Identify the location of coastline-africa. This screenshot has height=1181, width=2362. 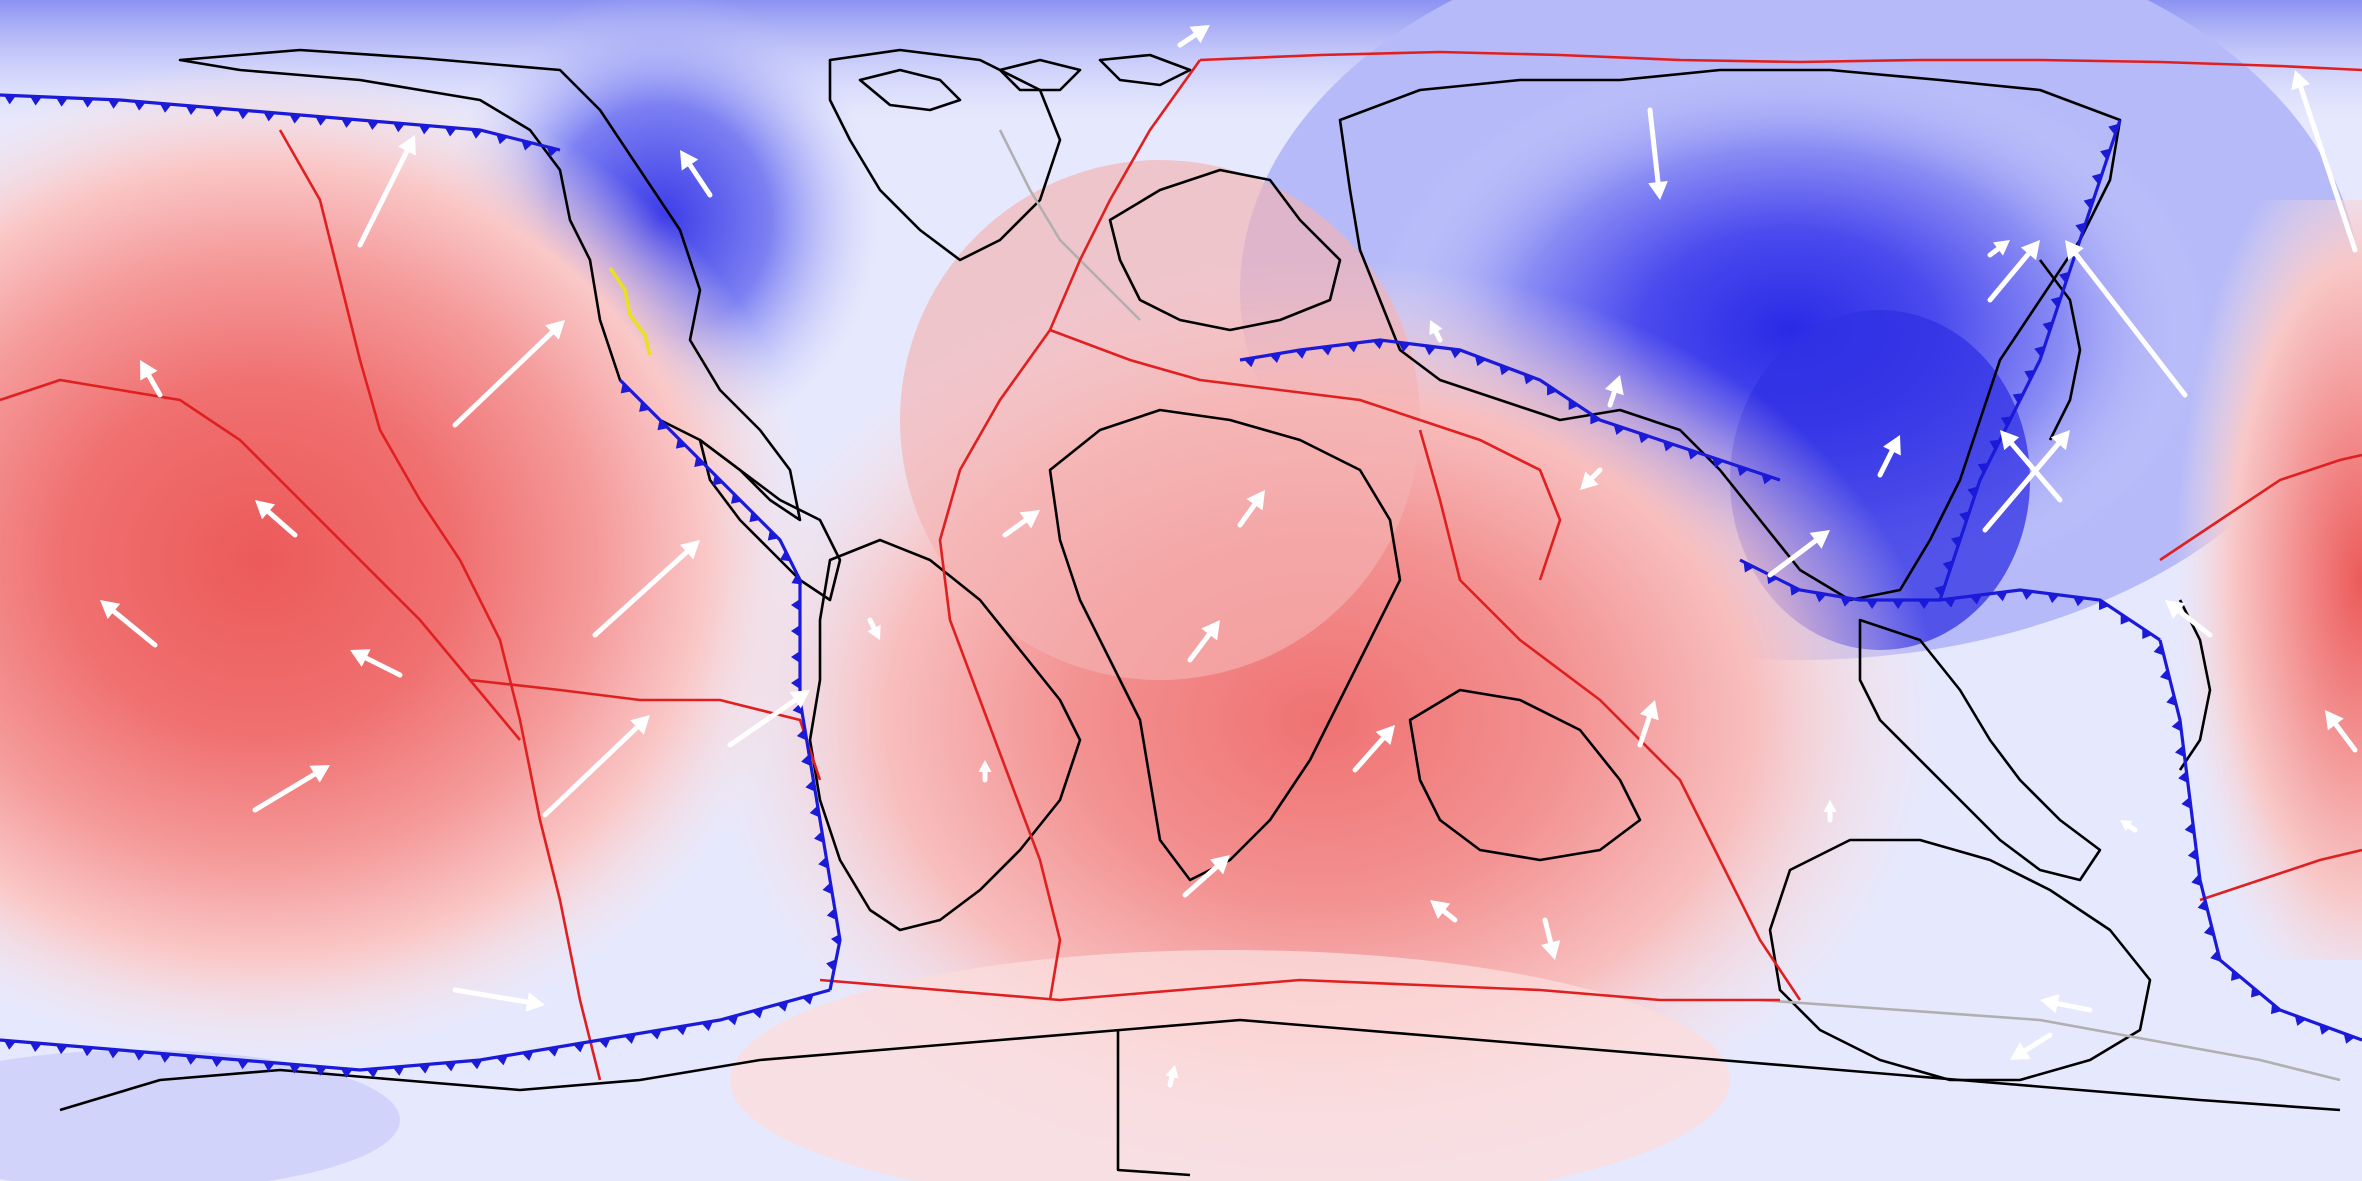
(1225, 645).